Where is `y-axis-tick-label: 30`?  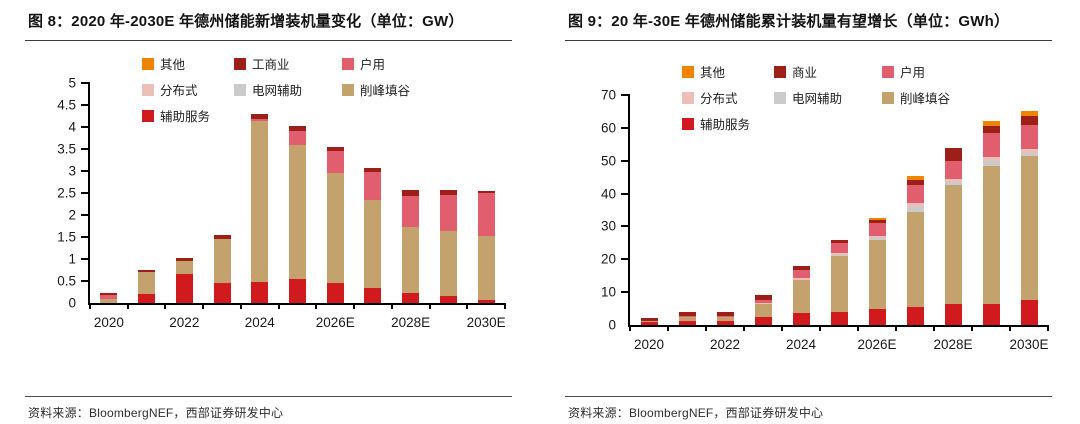 y-axis-tick-label: 30 is located at coordinates (608, 226).